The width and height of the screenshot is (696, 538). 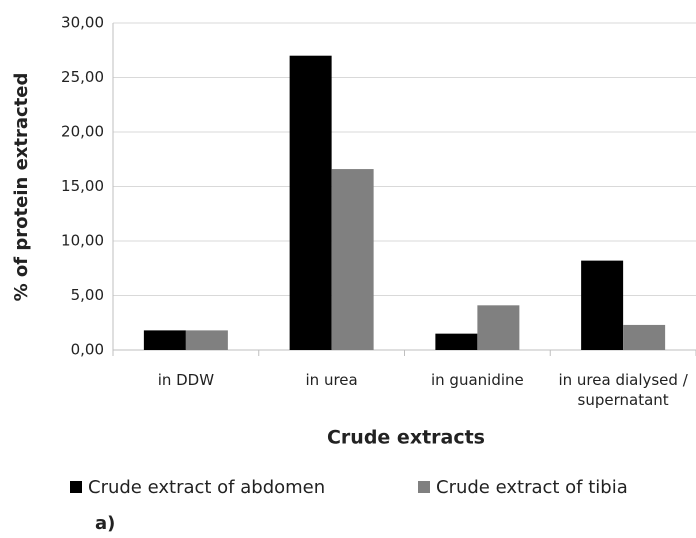 I want to click on y-tick-label: 0,00, so click(x=87, y=350).